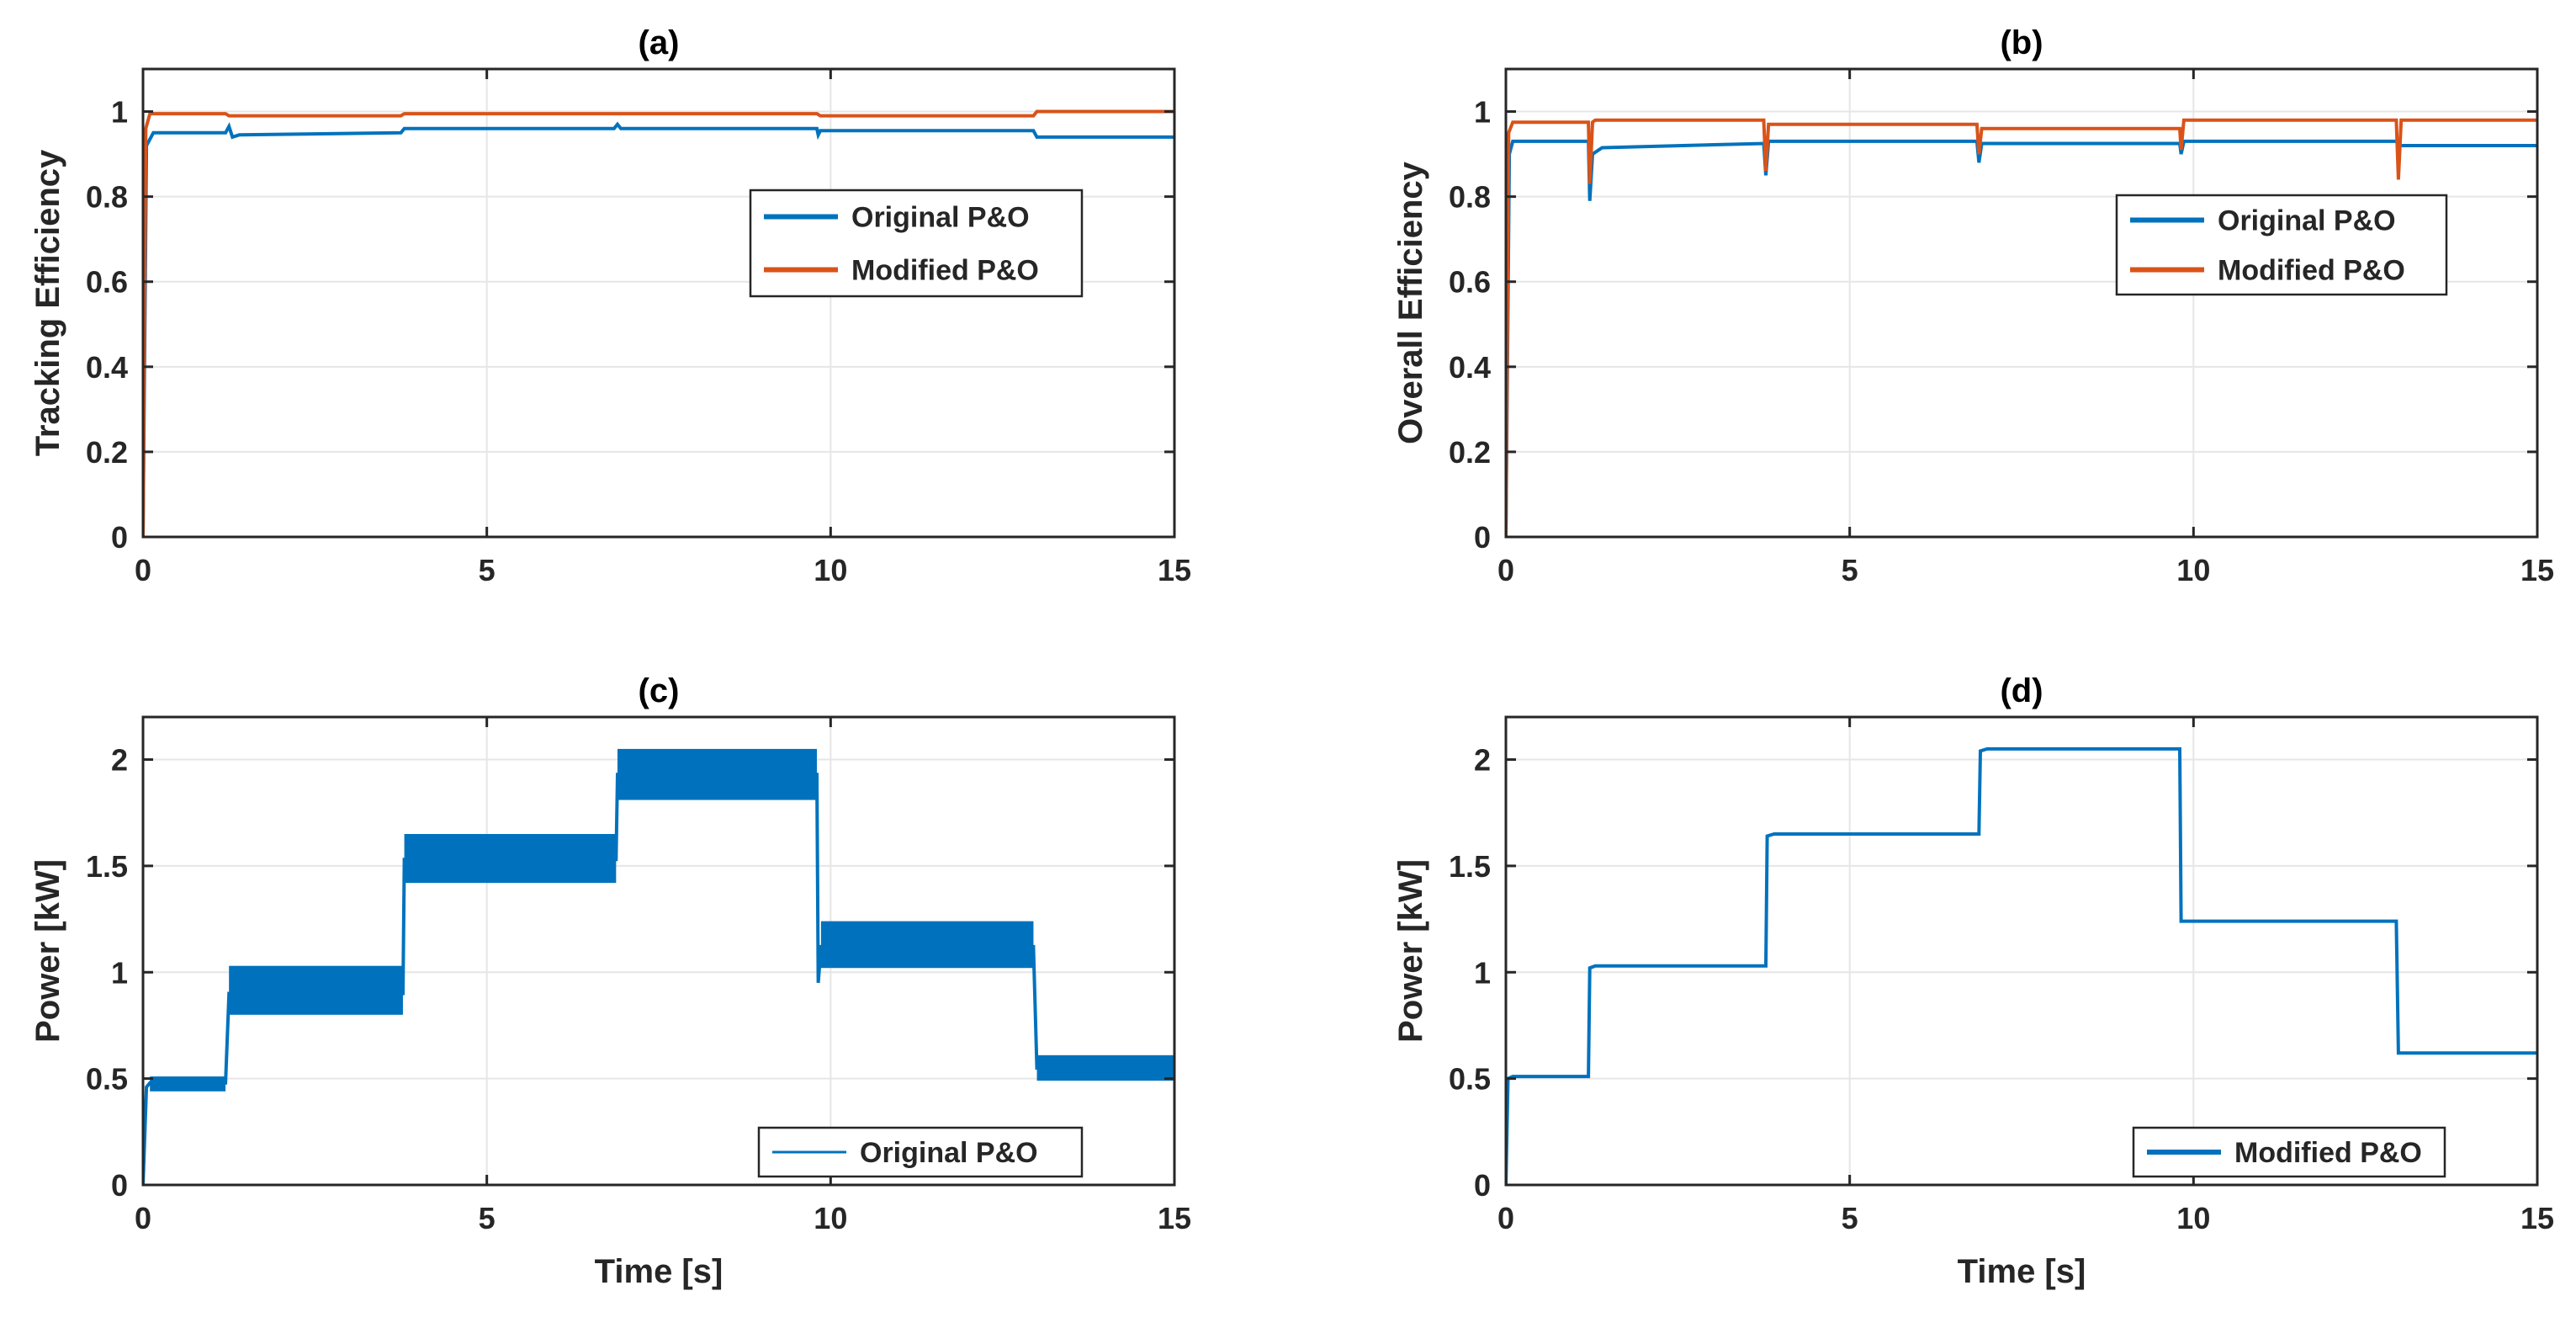 The height and width of the screenshot is (1328, 2576). I want to click on chart-title: (d), so click(2021, 690).